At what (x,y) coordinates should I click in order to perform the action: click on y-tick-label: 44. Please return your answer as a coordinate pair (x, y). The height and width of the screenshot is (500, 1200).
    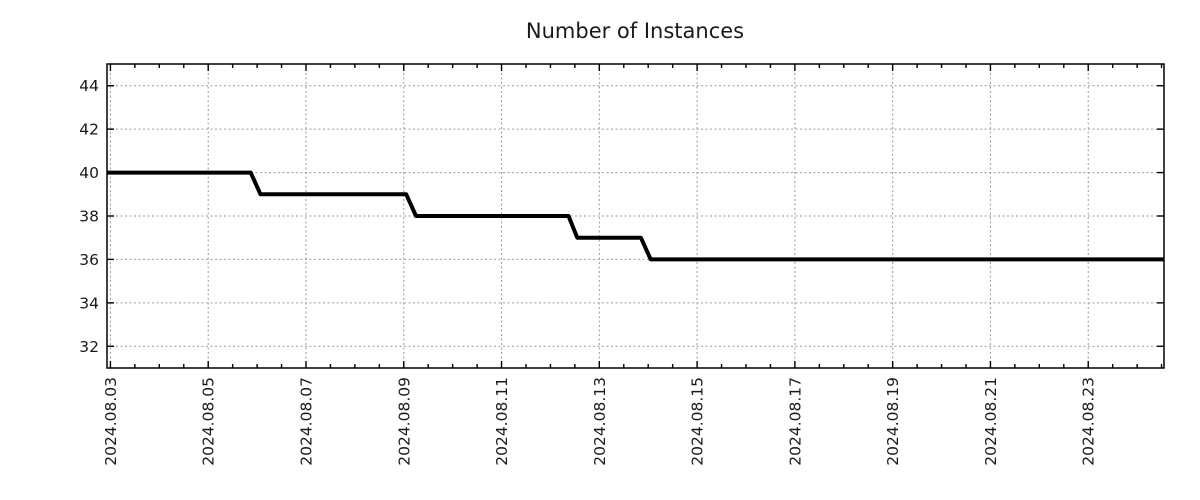
    Looking at the image, I should click on (89, 86).